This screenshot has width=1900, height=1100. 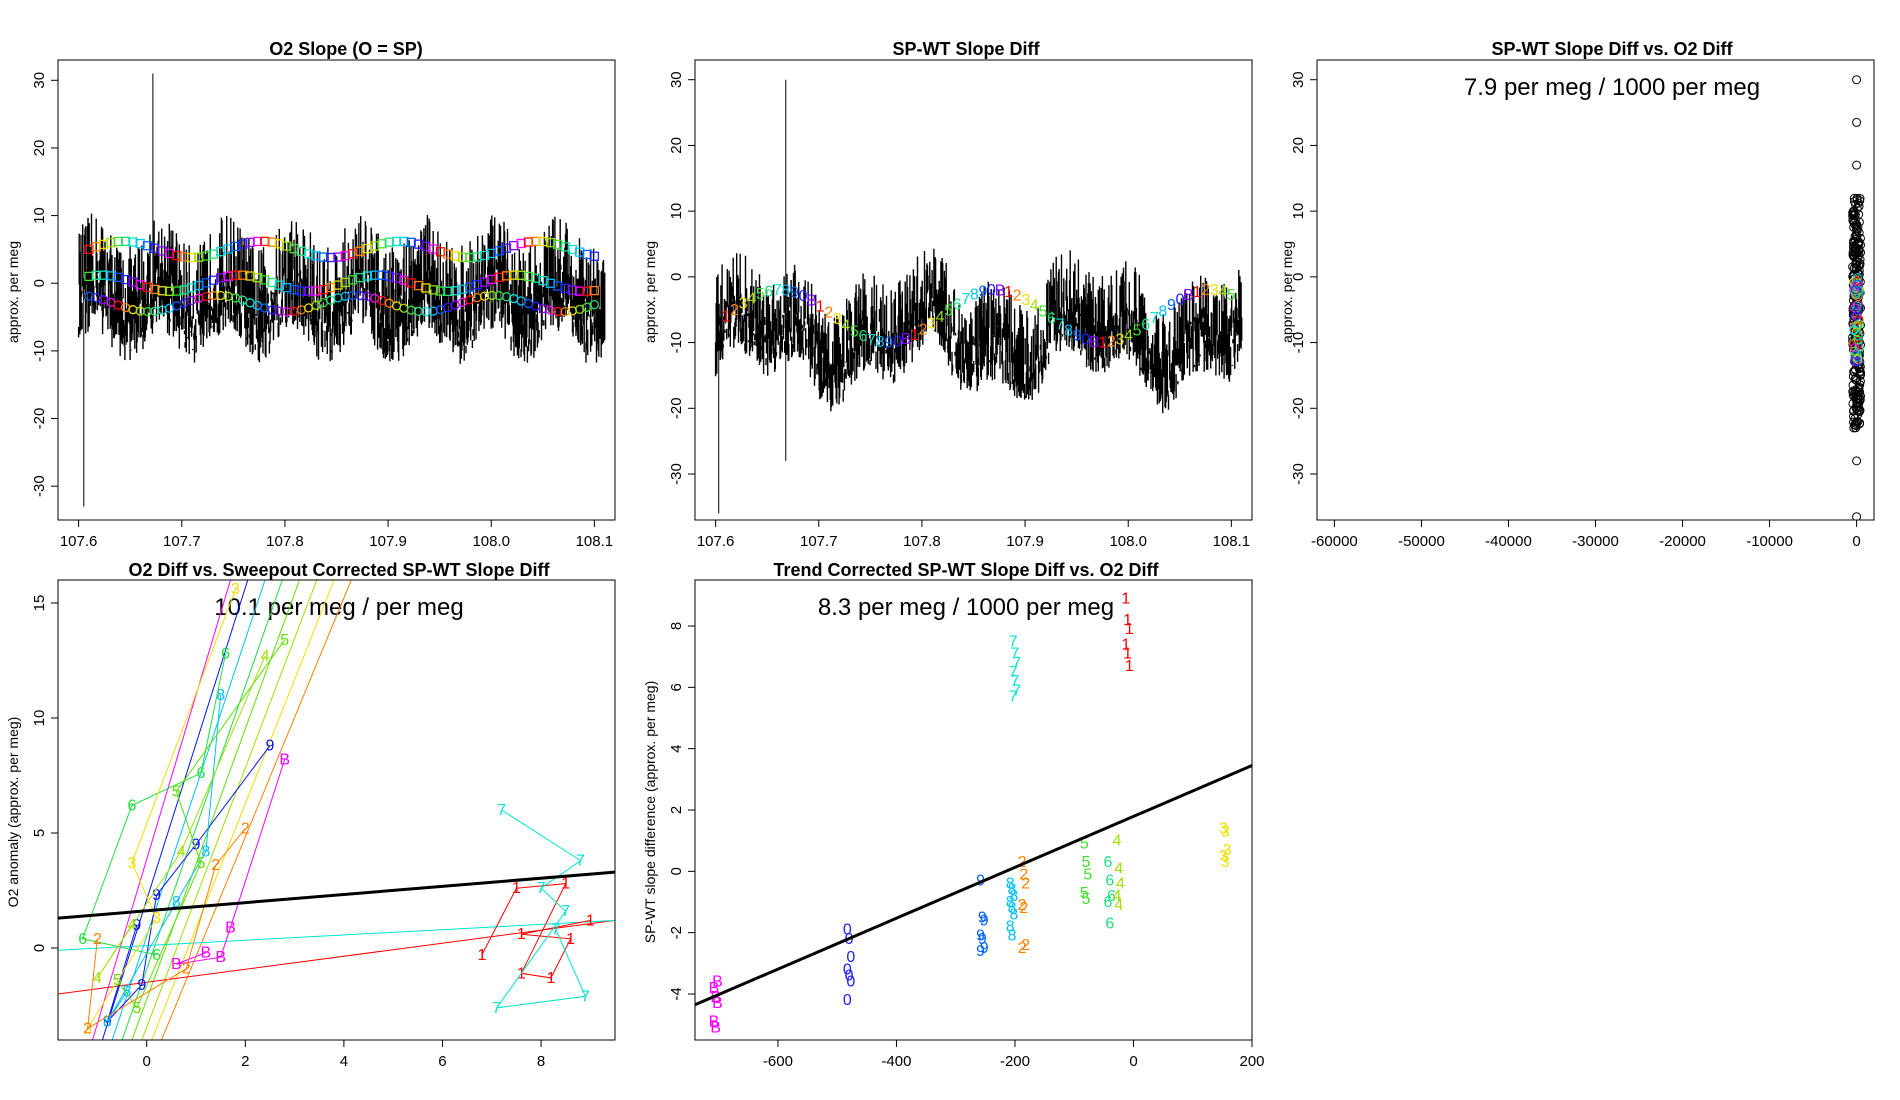 I want to click on point-label: 5, so click(x=200, y=863).